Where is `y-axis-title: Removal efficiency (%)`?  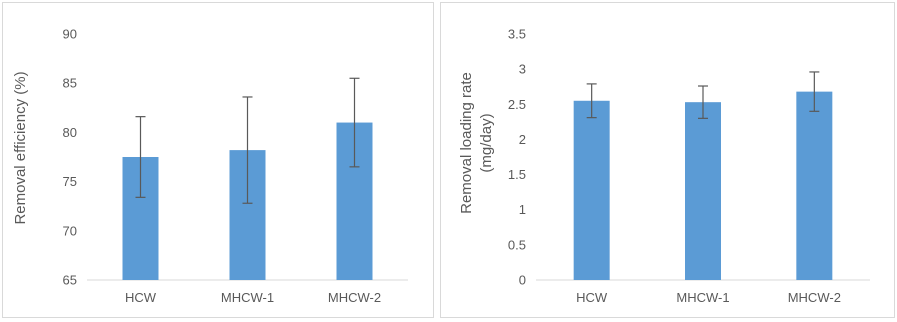 y-axis-title: Removal efficiency (%) is located at coordinates (20, 147).